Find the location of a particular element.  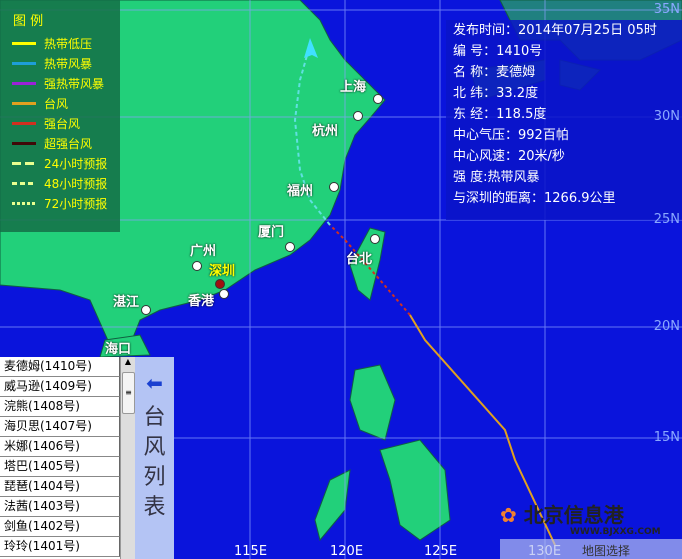

legend-item: 超强台风 is located at coordinates (52, 143).